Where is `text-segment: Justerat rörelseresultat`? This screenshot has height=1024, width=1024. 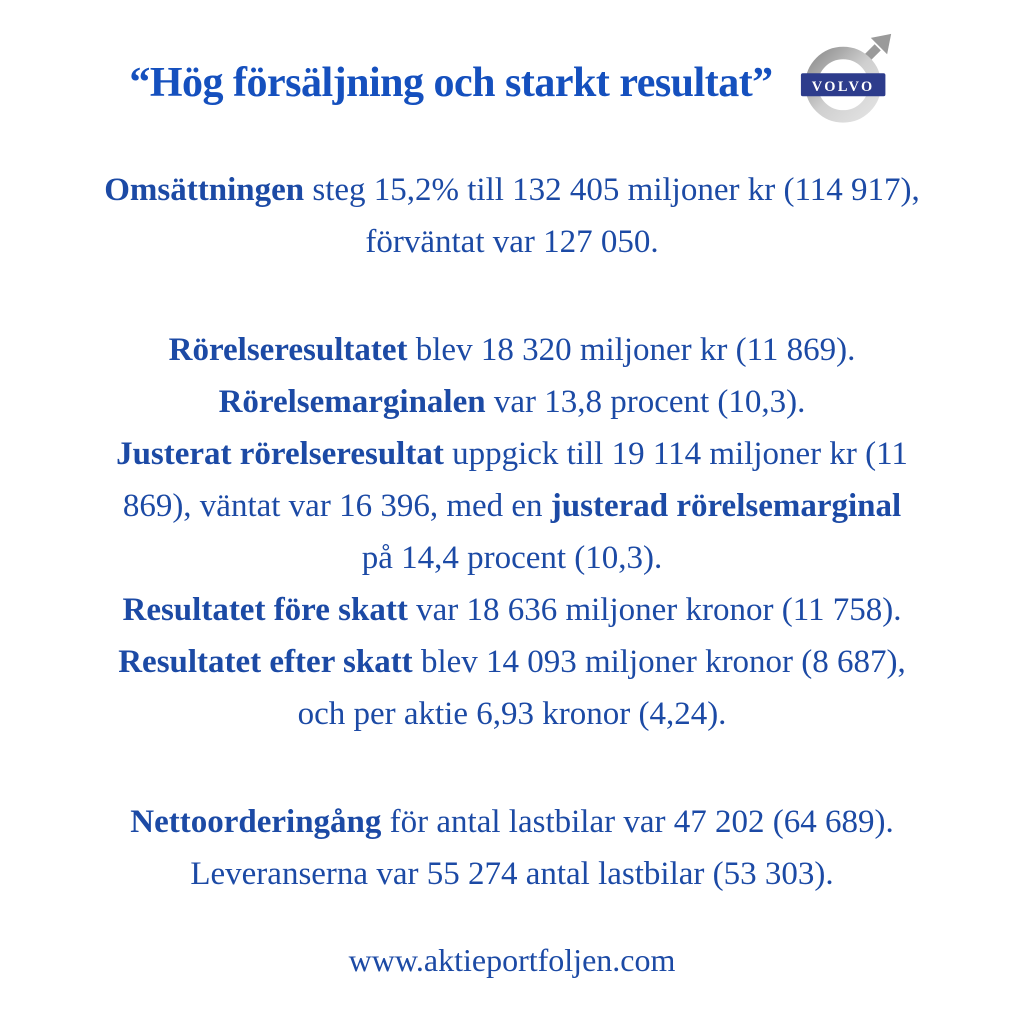 text-segment: Justerat rörelseresultat is located at coordinates (280, 454).